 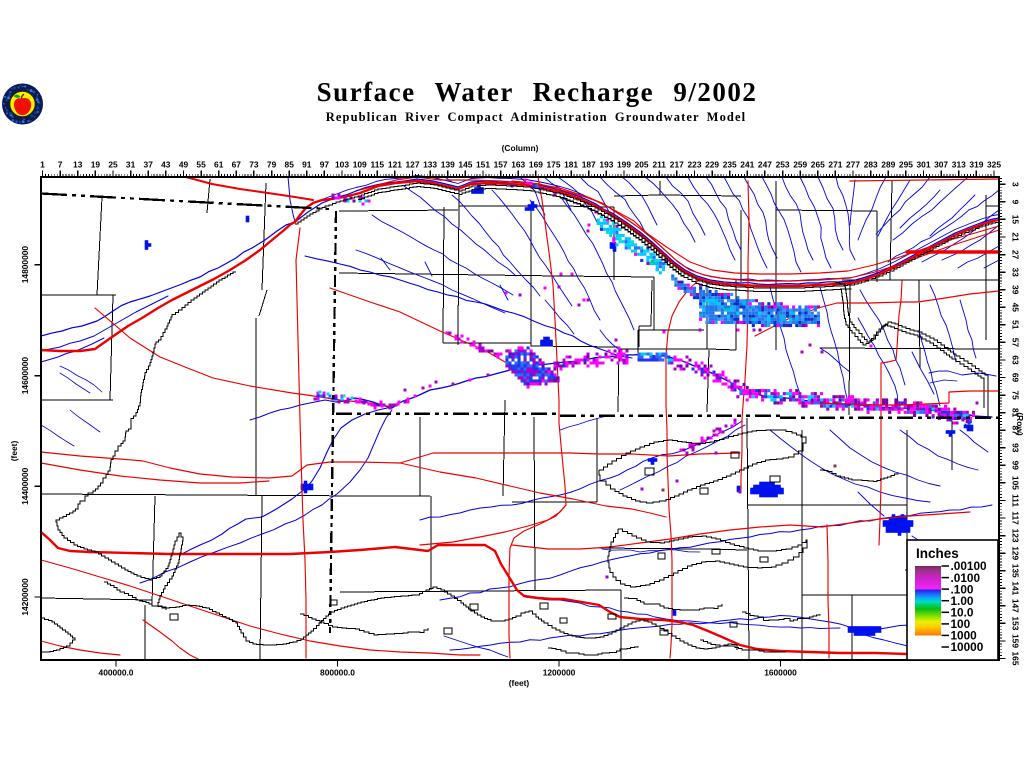 What do you see at coordinates (961, 624) in the screenshot?
I see `svg-text: 100` at bounding box center [961, 624].